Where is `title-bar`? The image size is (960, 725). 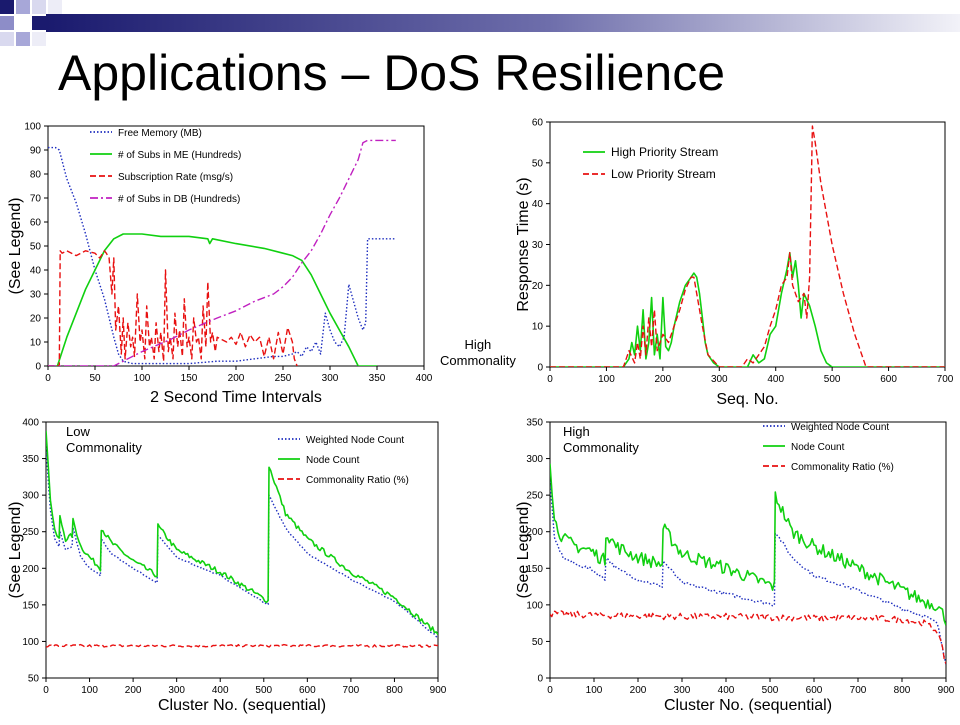 title-bar is located at coordinates (503, 23).